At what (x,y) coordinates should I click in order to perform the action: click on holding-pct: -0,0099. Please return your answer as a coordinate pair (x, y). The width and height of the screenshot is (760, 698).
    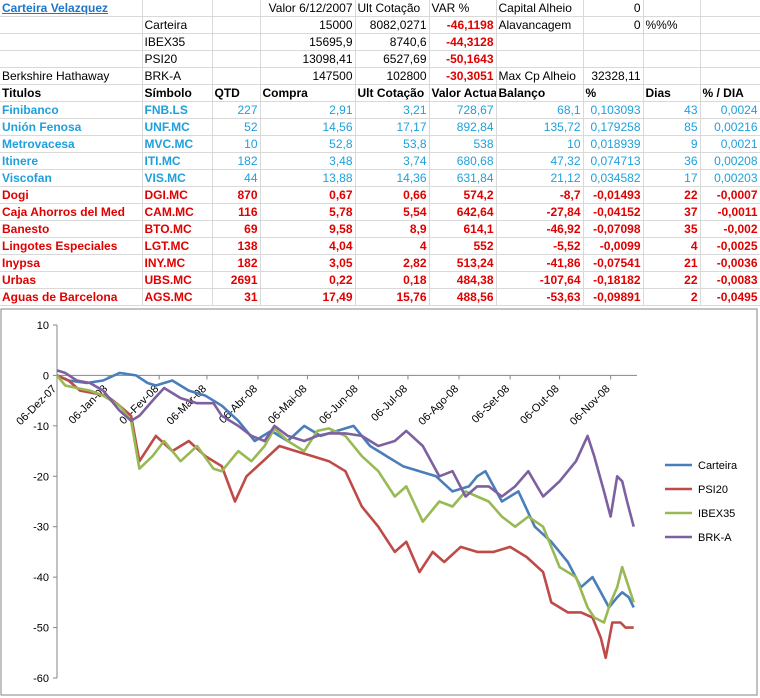
    Looking at the image, I should click on (613, 246).